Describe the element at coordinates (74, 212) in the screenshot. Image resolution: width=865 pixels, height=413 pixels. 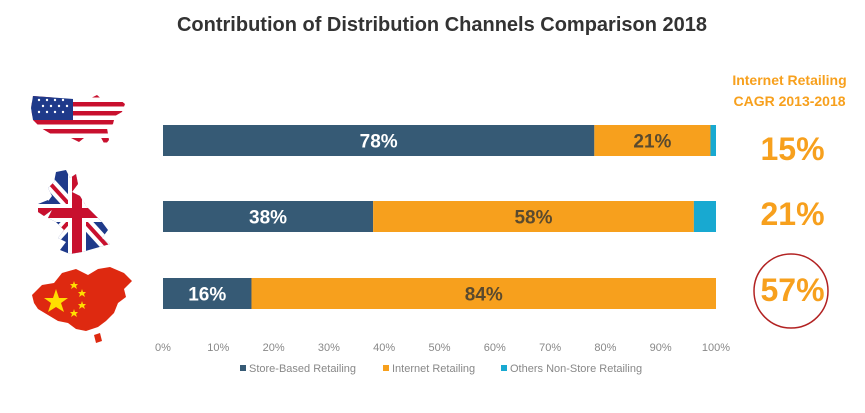
I see `uk-map-flag-icon` at that location.